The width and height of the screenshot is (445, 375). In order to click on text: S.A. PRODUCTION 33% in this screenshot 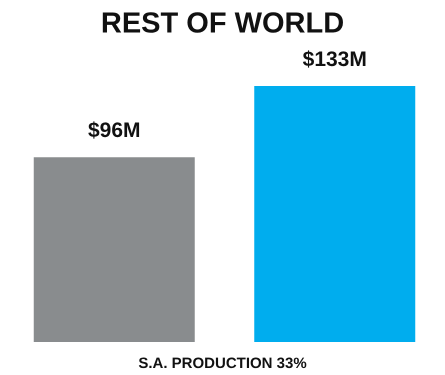, I will do `click(222, 363)`.